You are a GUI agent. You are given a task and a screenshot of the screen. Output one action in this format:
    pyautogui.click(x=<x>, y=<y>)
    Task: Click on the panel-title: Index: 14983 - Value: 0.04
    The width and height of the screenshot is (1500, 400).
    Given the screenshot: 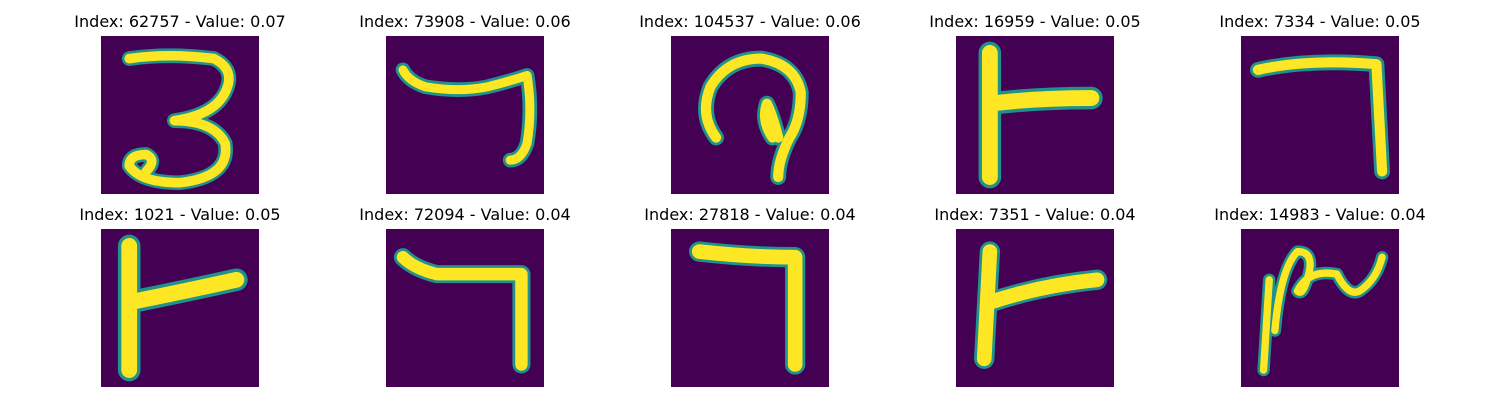 What is the action you would take?
    pyautogui.click(x=1320, y=214)
    